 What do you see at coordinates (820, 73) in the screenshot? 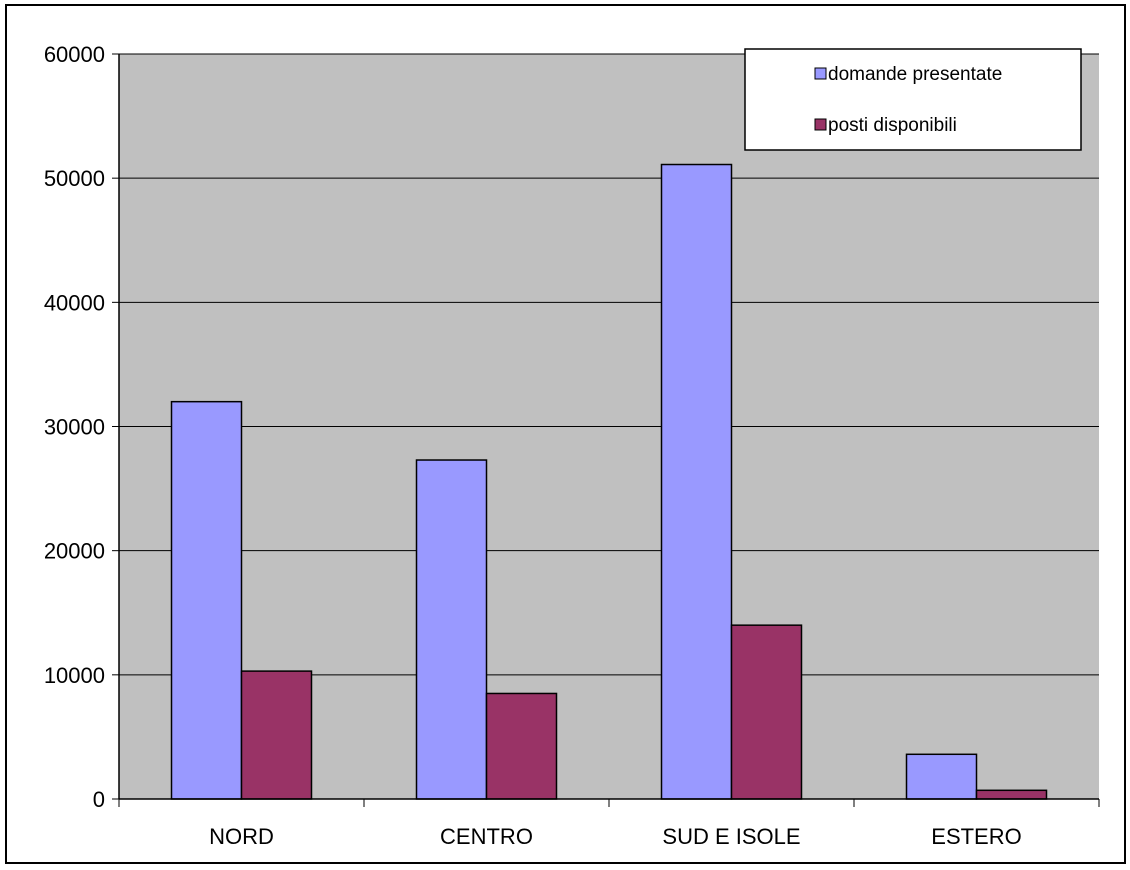
I see `legend-swatch-domande-presentate` at bounding box center [820, 73].